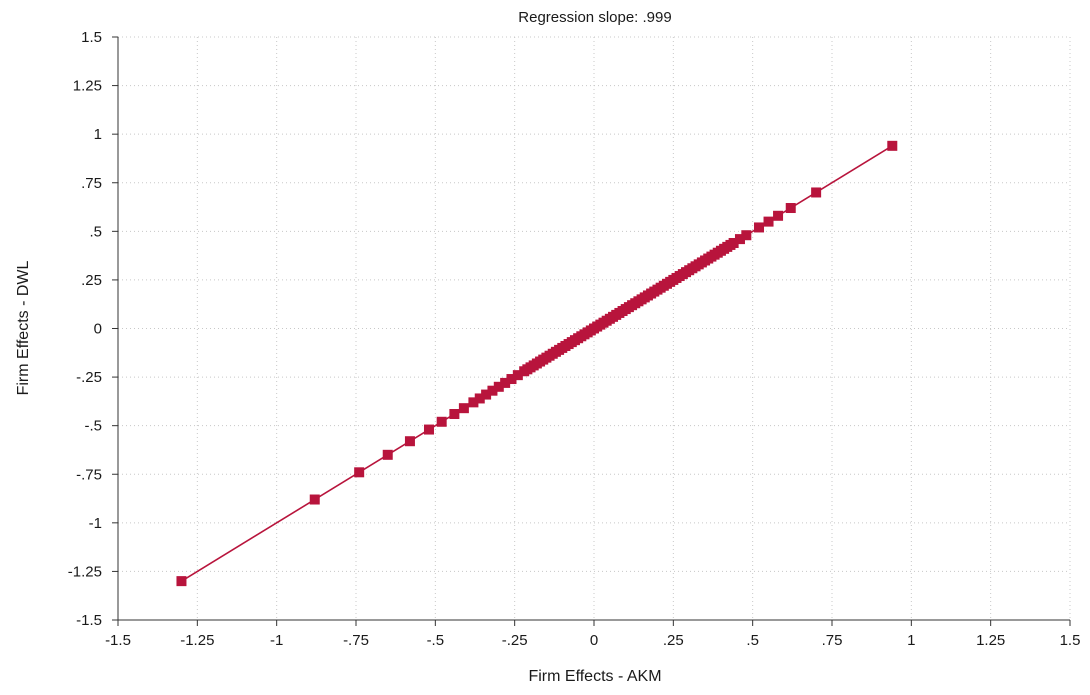  What do you see at coordinates (990, 640) in the screenshot?
I see `x-tick-label: 1.25` at bounding box center [990, 640].